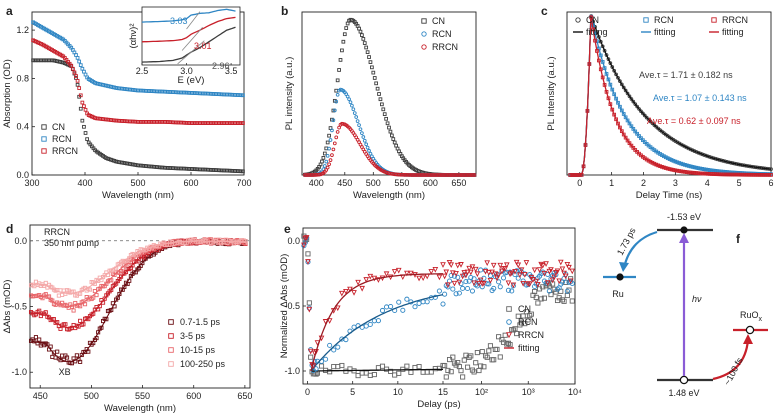 This screenshot has height=418, width=779. Describe the element at coordinates (186, 71) in the screenshot. I see `inset-tick-label: 3.0` at that location.